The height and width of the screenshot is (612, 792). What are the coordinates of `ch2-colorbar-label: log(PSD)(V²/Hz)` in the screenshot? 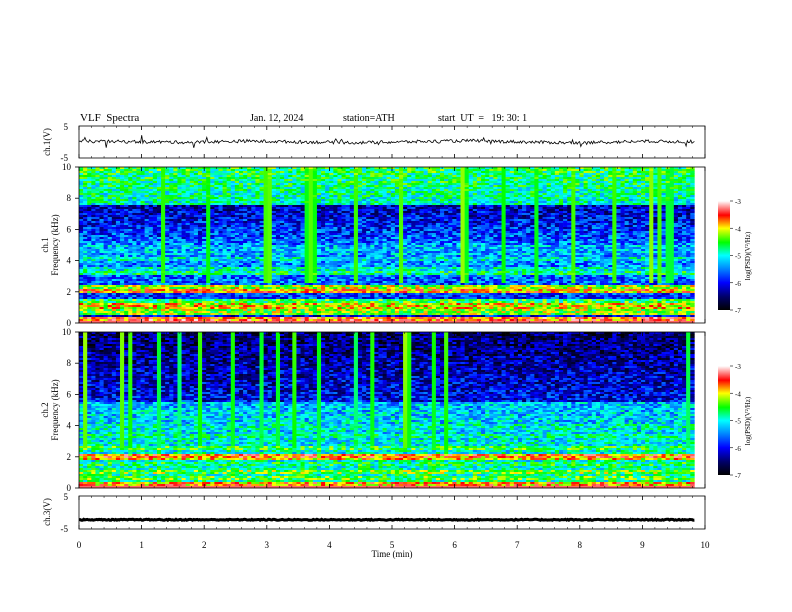 It's located at (748, 420).